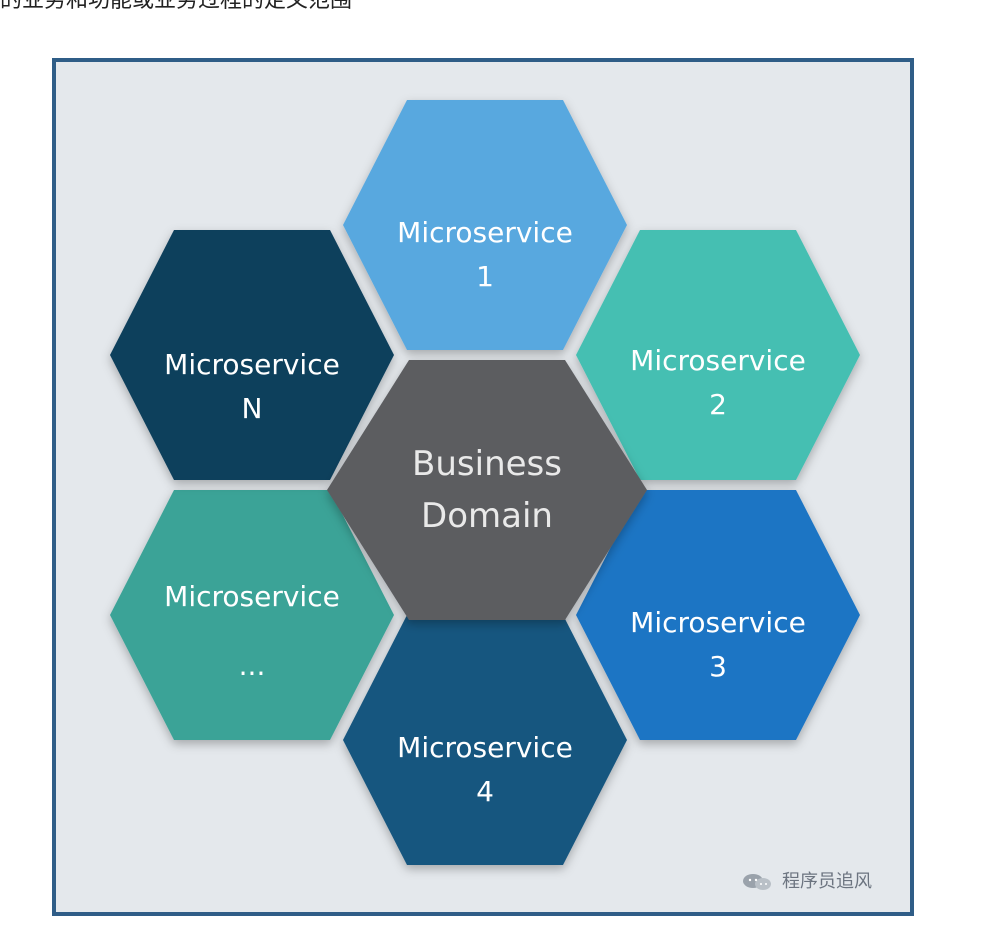 Image resolution: width=992 pixels, height=938 pixels. I want to click on business-domain-hexagon-shape, so click(487, 490).